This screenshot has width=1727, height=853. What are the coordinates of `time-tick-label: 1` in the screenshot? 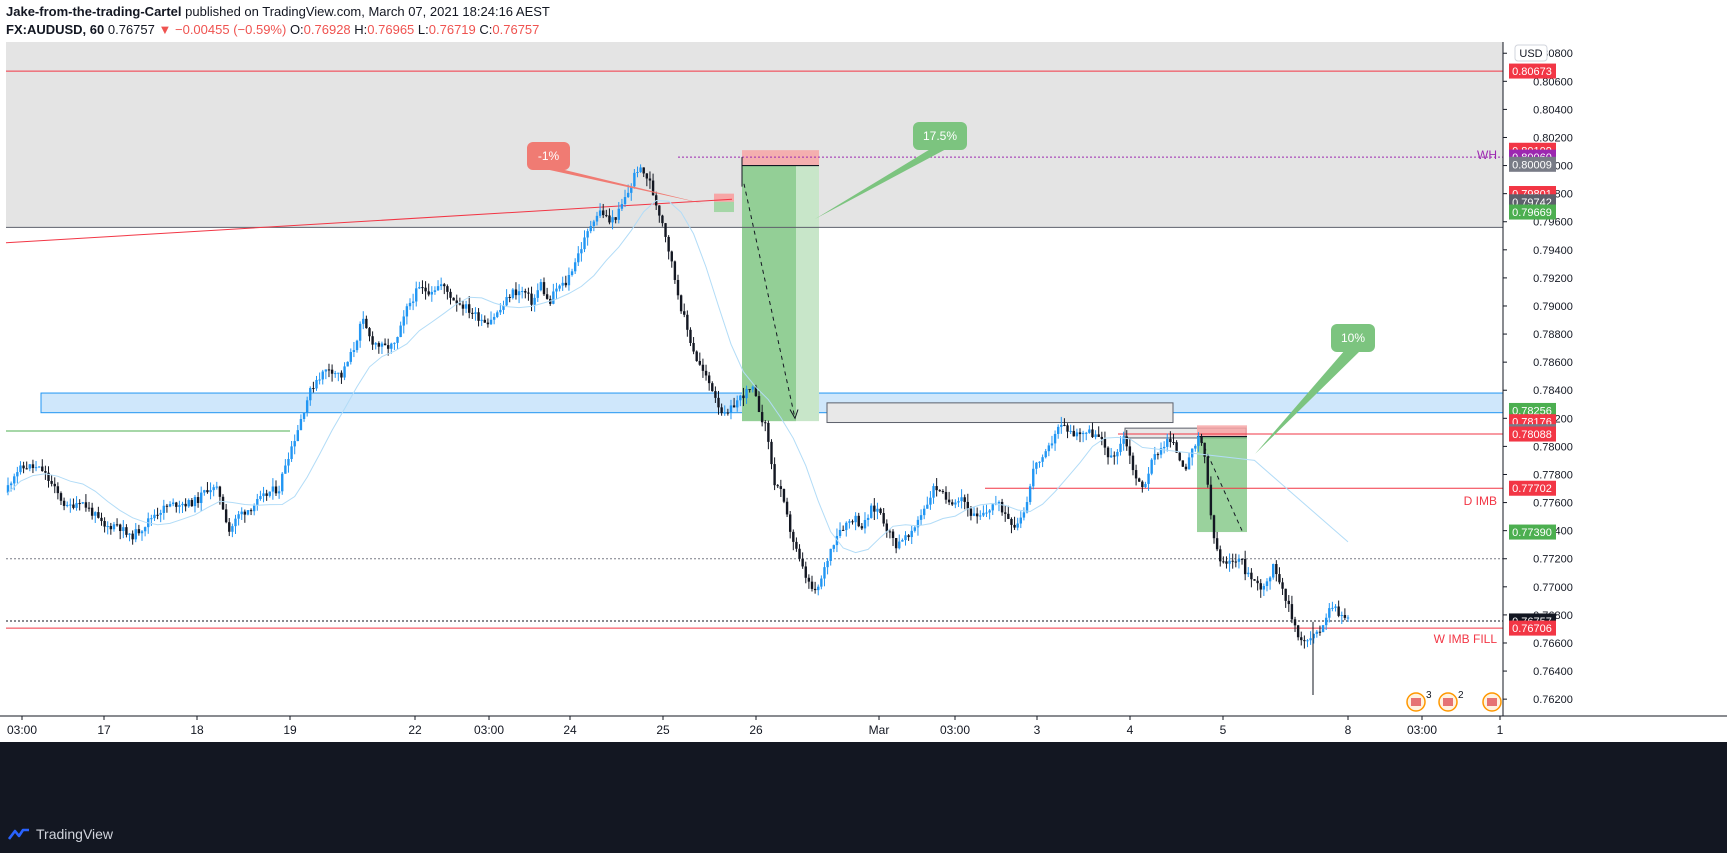 It's located at (1500, 730).